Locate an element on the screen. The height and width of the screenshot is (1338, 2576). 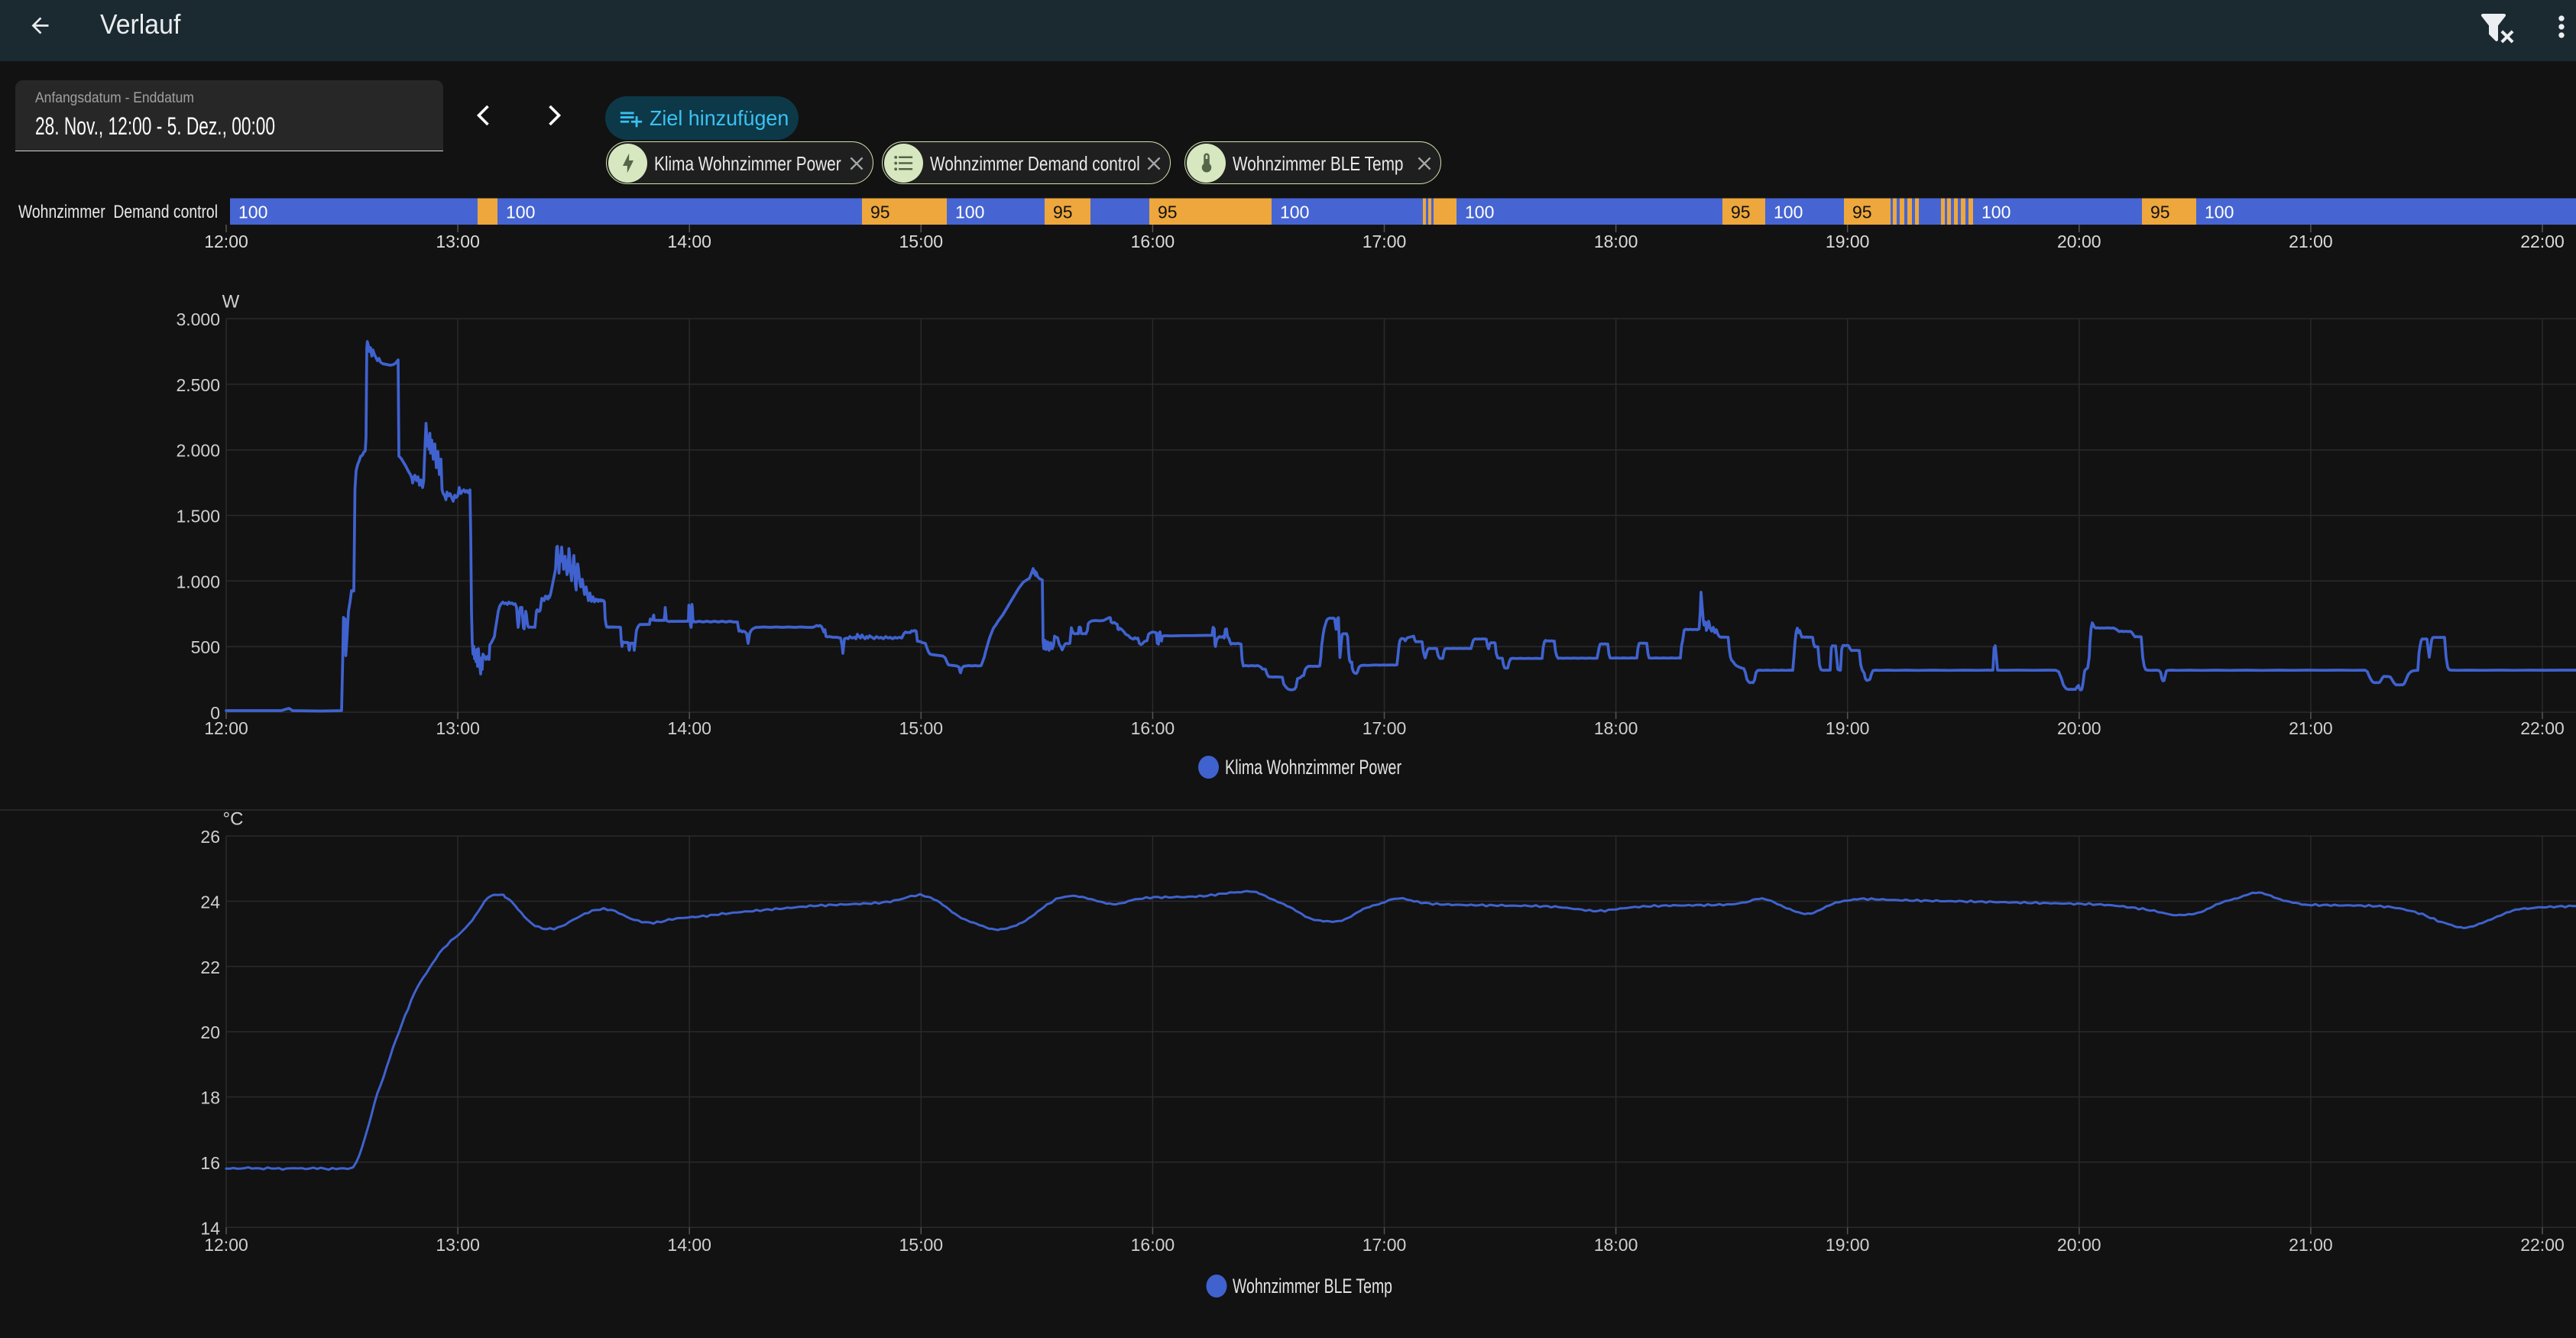
svg-text: Wohnzimmer Demand control is located at coordinates (118, 212).